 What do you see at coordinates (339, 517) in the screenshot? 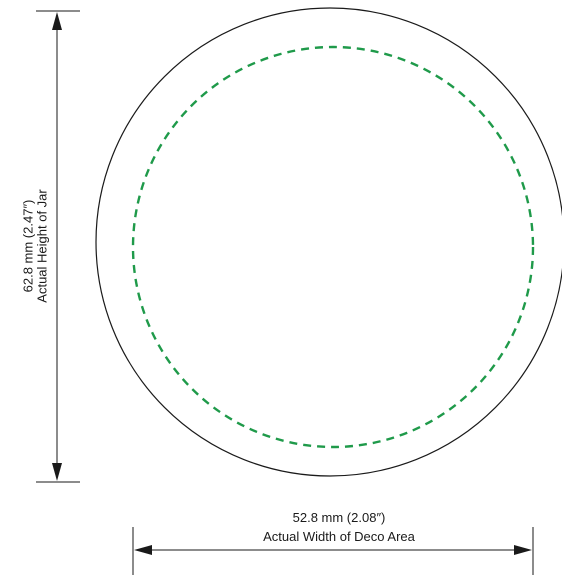
I see `width-value-label: 52.8 mm (2.08″)` at bounding box center [339, 517].